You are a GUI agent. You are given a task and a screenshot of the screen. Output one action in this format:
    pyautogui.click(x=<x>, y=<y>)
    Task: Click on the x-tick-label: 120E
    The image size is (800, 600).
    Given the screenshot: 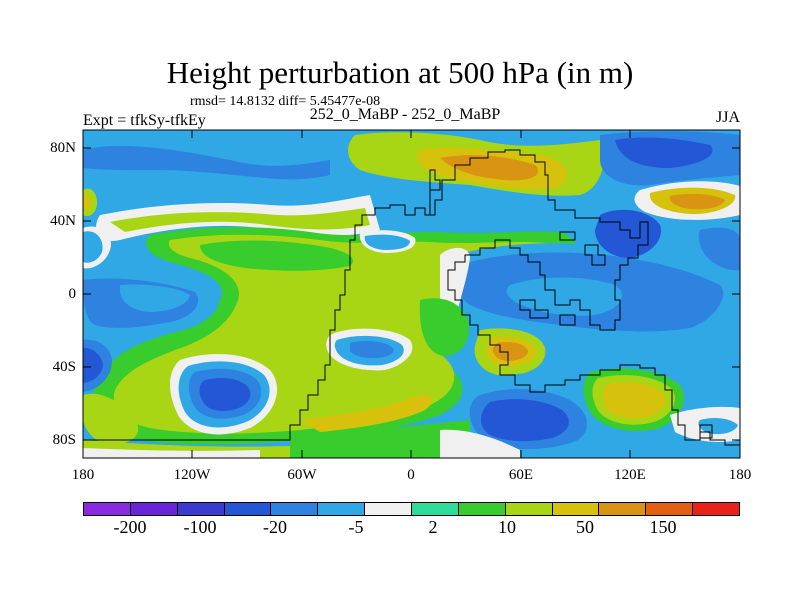 What is the action you would take?
    pyautogui.click(x=630, y=475)
    